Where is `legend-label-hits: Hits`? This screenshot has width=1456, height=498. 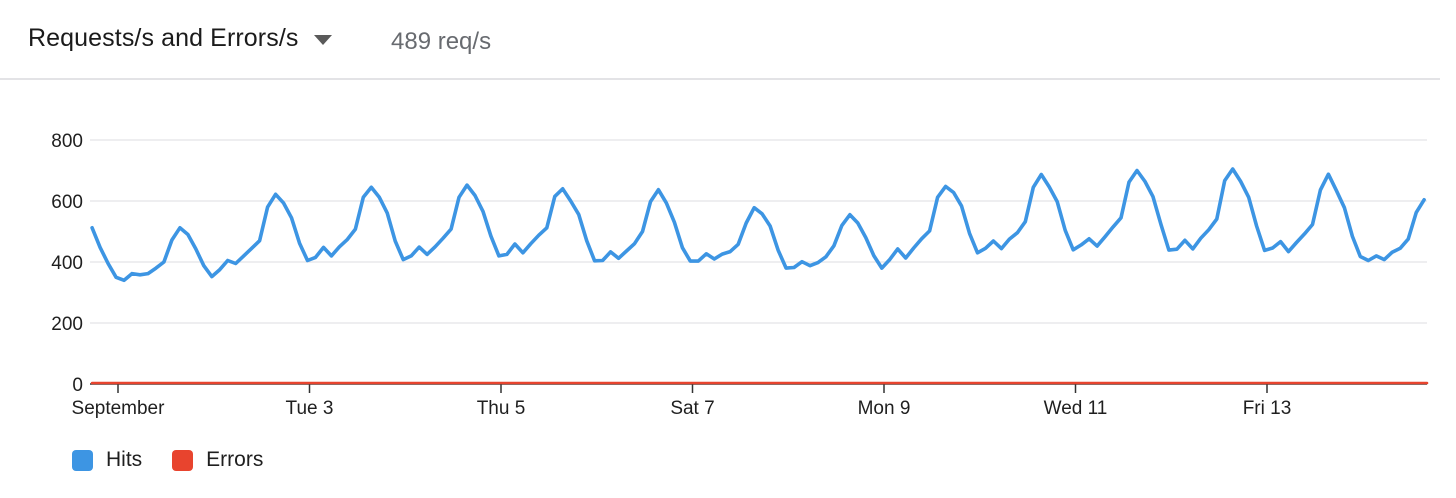 legend-label-hits: Hits is located at coordinates (124, 459).